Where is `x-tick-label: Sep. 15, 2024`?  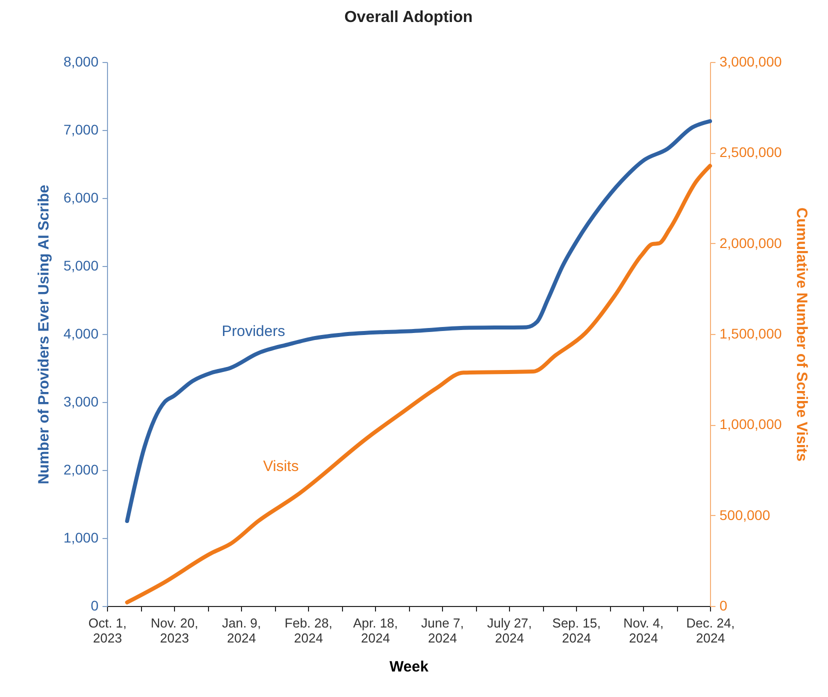
x-tick-label: Sep. 15, 2024 is located at coordinates (576, 631).